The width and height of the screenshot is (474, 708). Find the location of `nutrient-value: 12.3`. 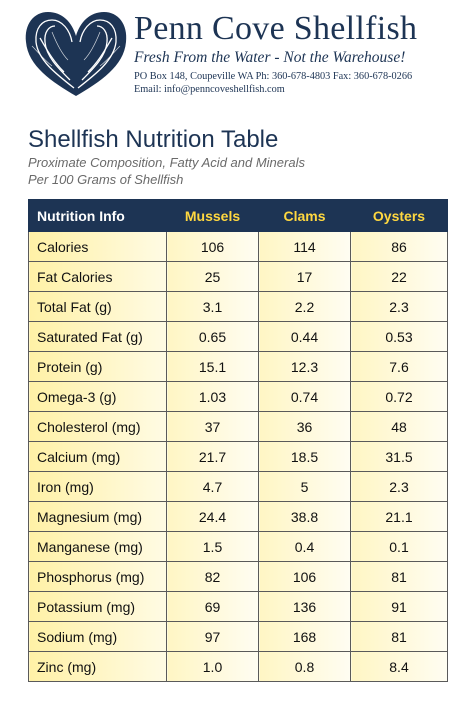

nutrient-value: 12.3 is located at coordinates (304, 366).